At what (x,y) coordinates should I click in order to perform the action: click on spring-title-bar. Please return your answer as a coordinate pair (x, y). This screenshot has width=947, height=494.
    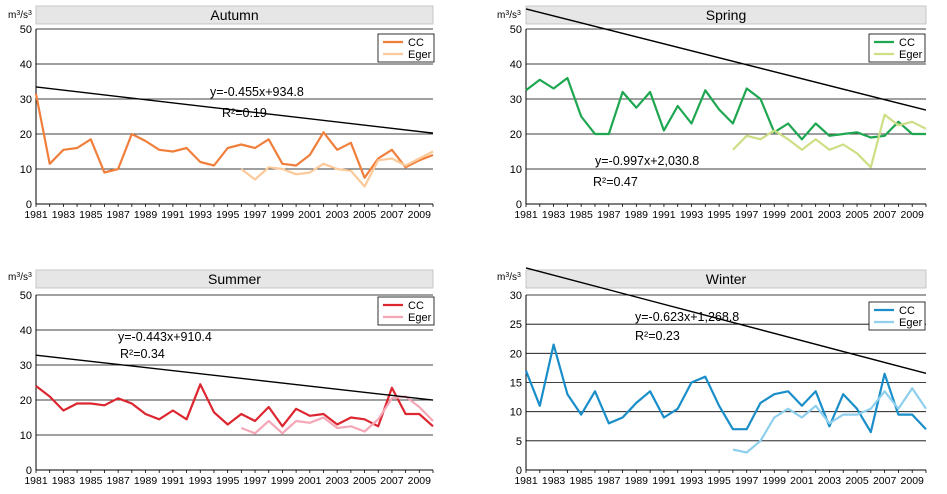
    Looking at the image, I should click on (726, 15).